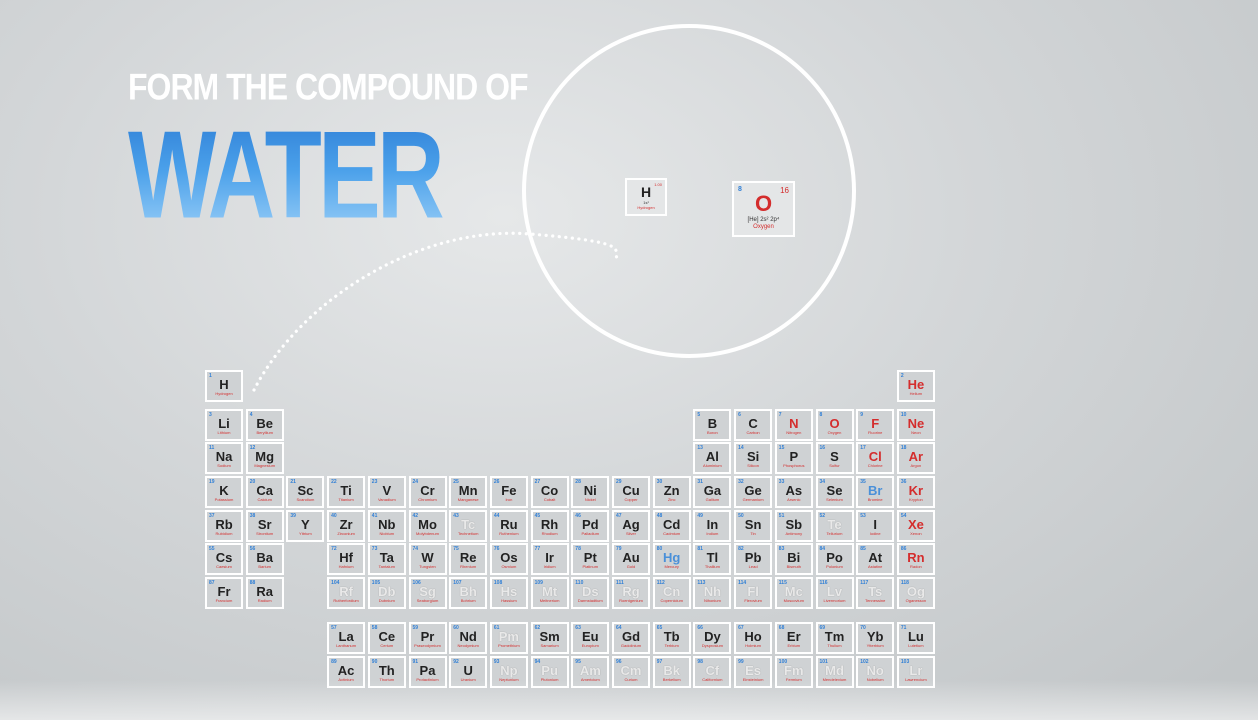 This screenshot has height=720, width=1258. Describe the element at coordinates (549, 559) in the screenshot. I see `element-tile-ir: 77 Ir Iridium` at that location.